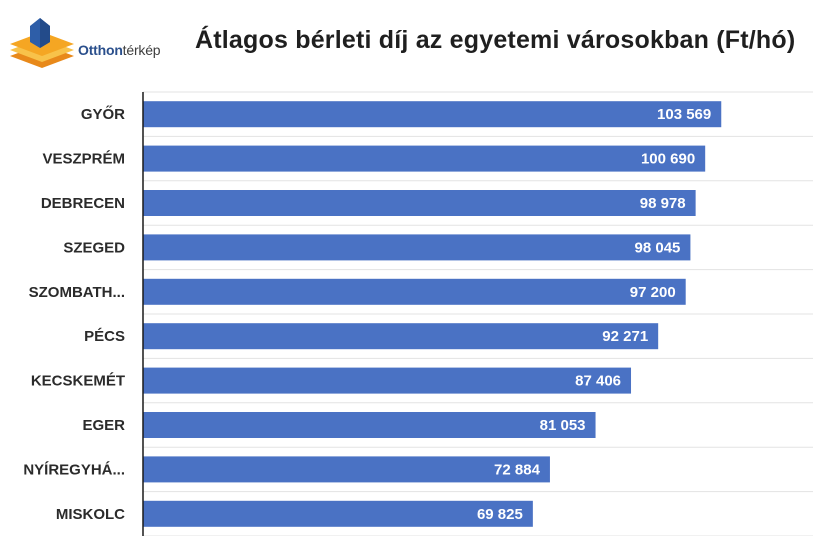 Image resolution: width=835 pixels, height=536 pixels. What do you see at coordinates (668, 159) in the screenshot?
I see `bar-value-label: 100 690` at bounding box center [668, 159].